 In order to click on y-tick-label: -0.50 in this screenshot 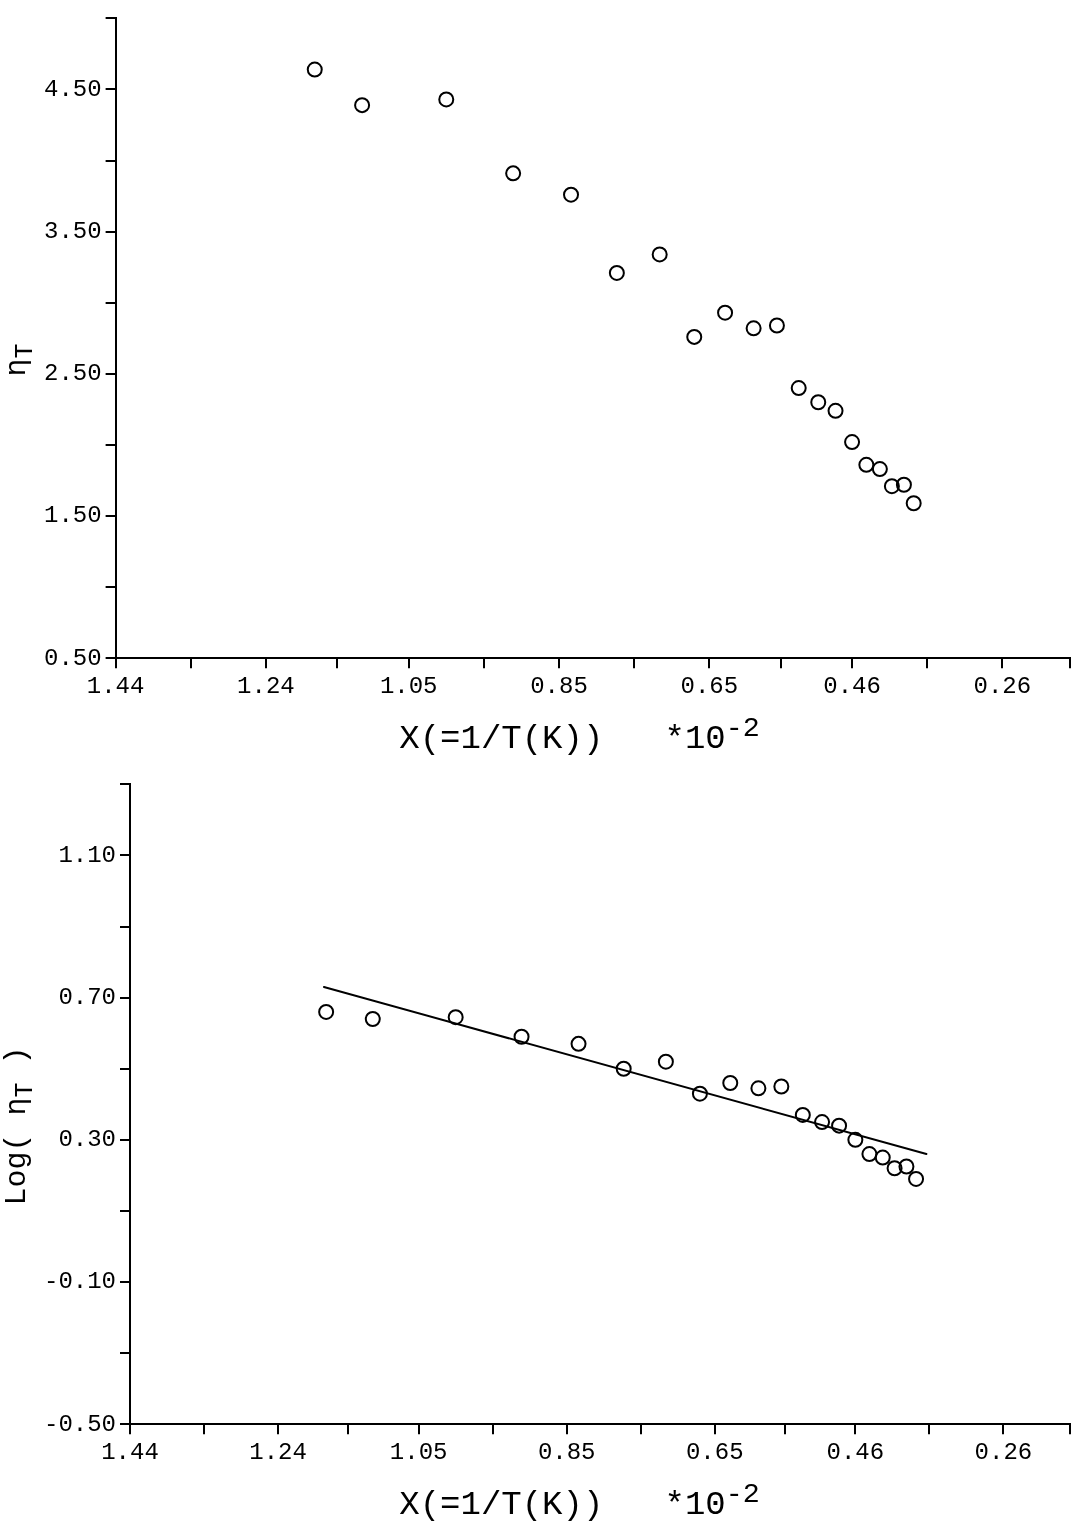, I will do `click(80, 1424)`.